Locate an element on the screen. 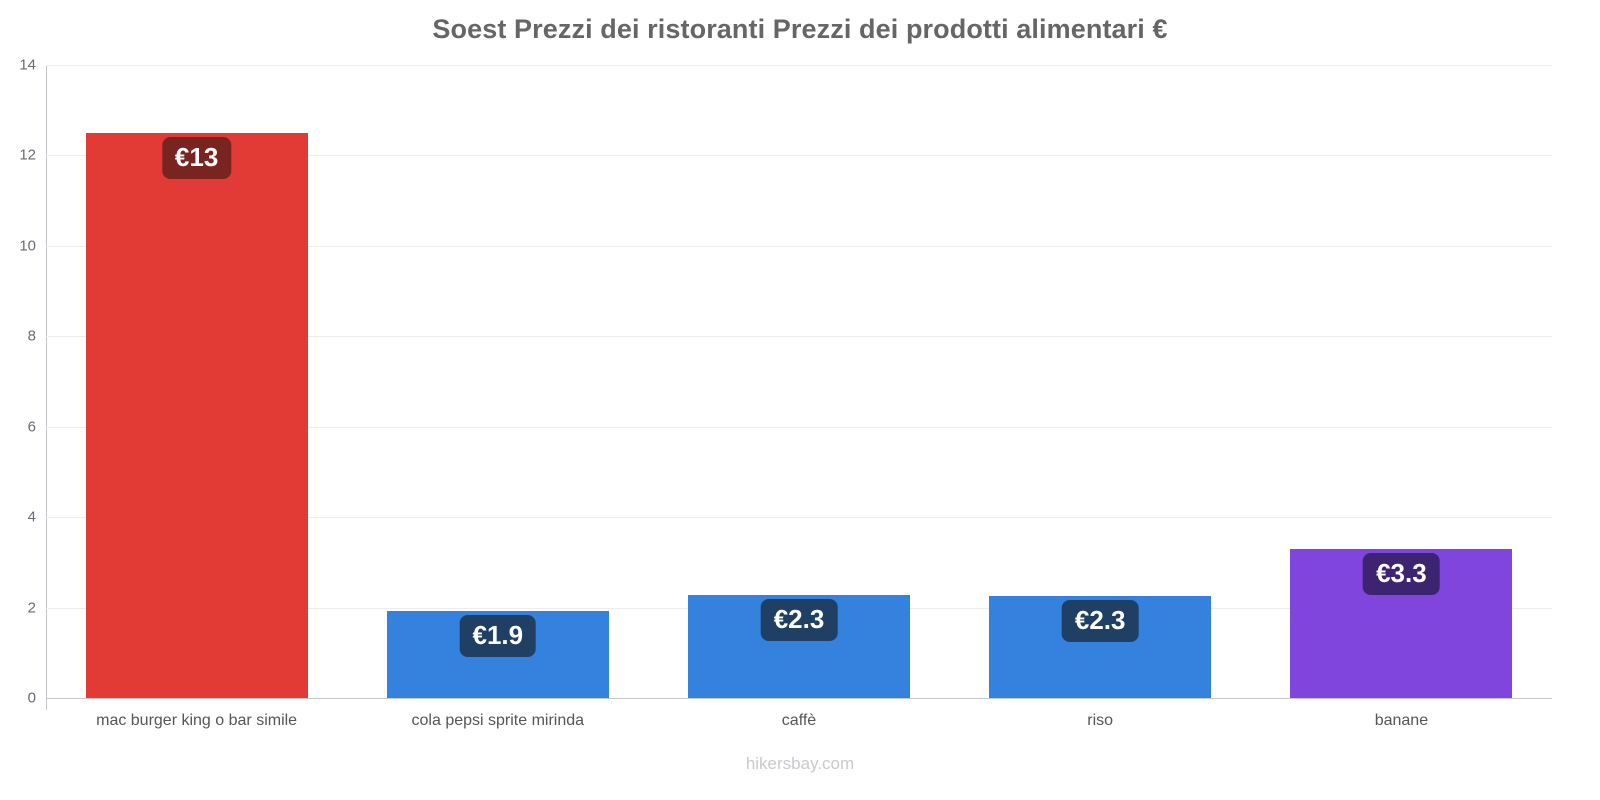 This screenshot has height=800, width=1600. y-axis-tick-label: 4 is located at coordinates (31, 517).